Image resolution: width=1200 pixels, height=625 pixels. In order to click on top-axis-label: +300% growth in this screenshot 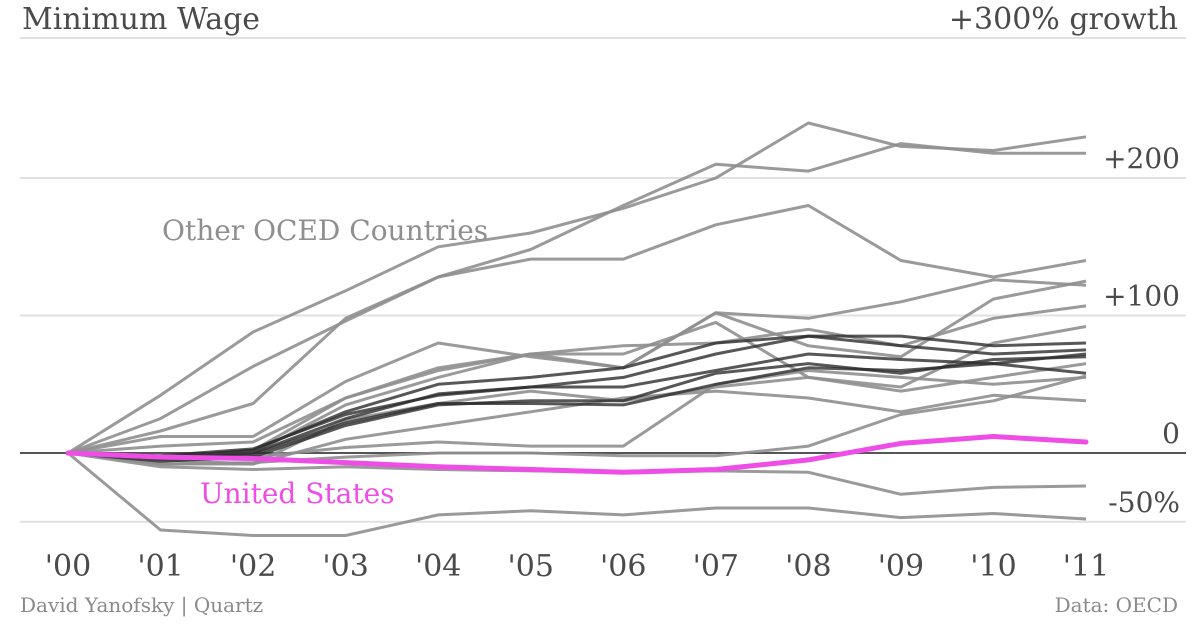, I will do `click(1063, 19)`.